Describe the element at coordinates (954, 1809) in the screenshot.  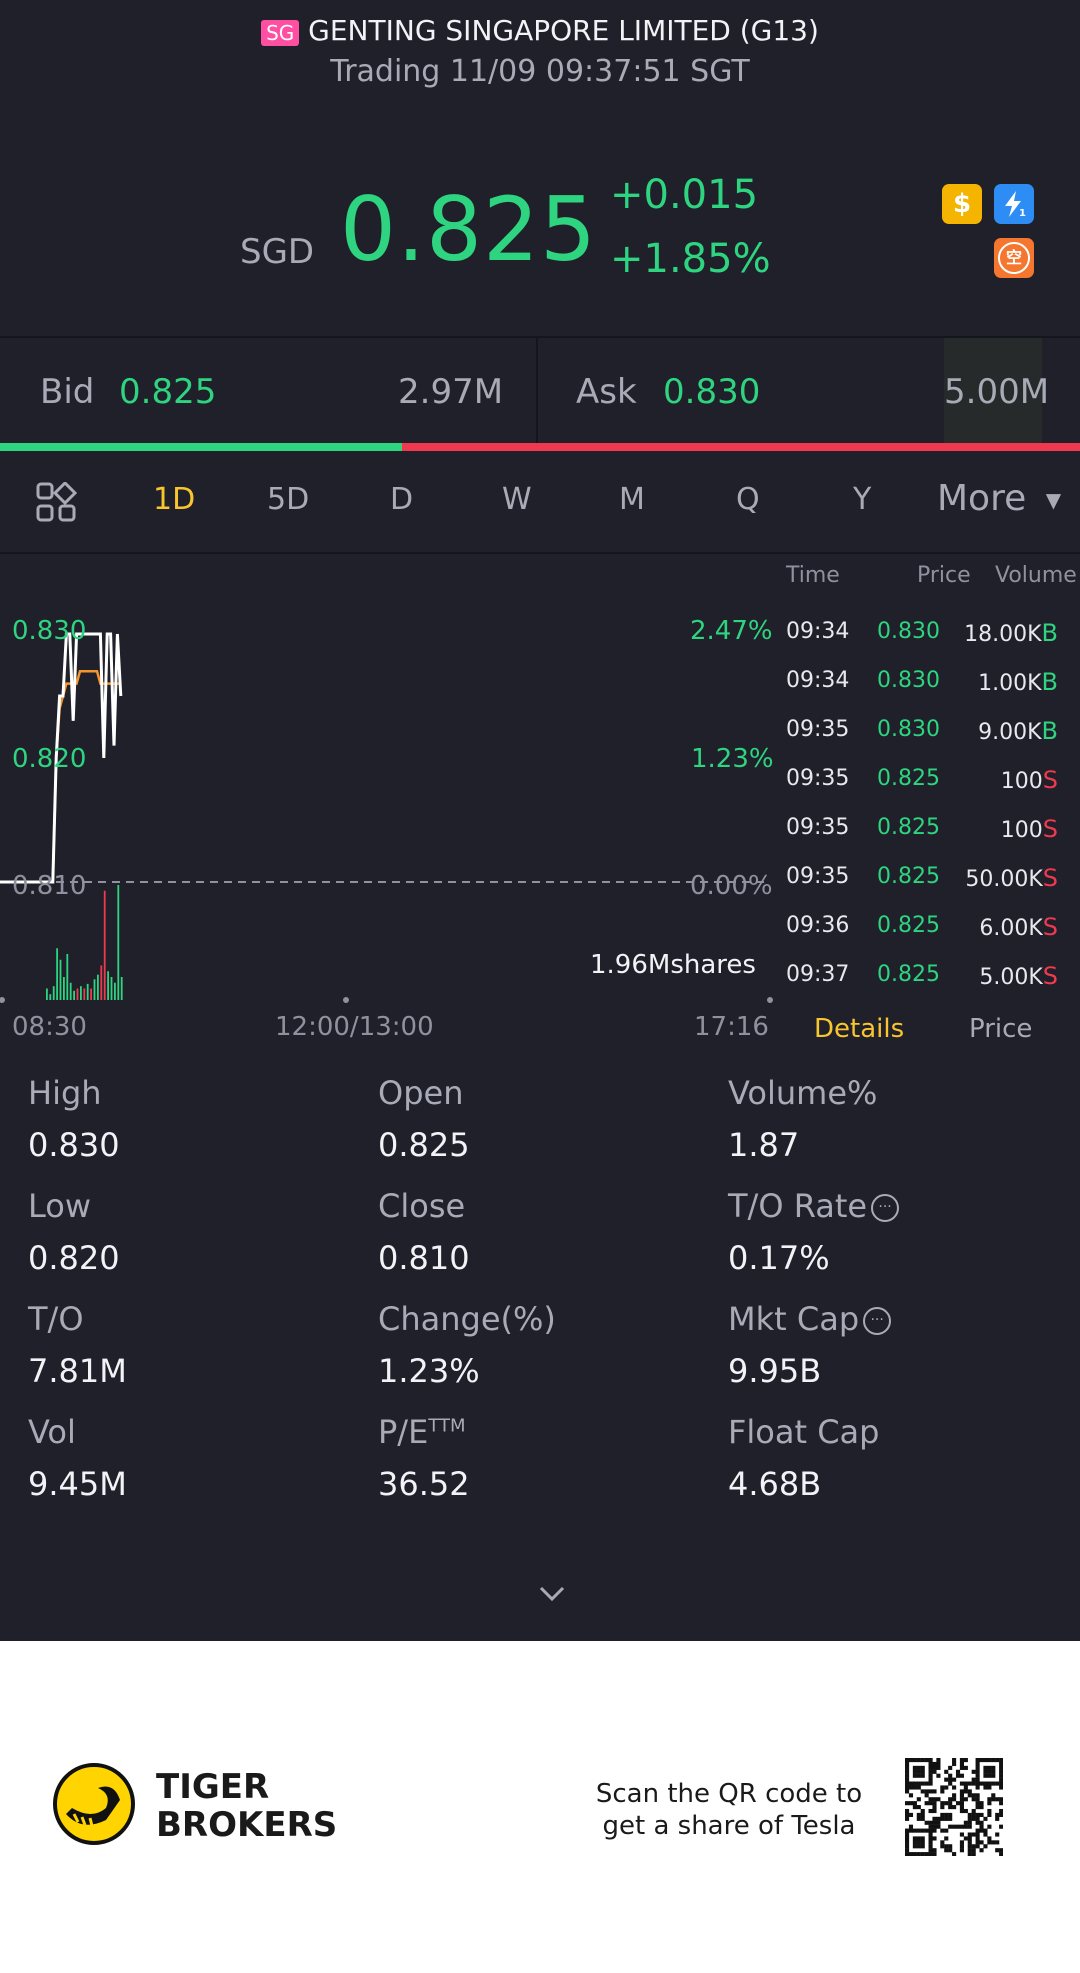
I see `qr-code` at that location.